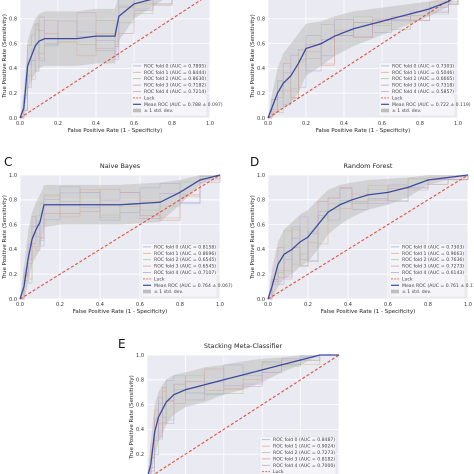 The width and height of the screenshot is (474, 474). I want to click on roc-fold-1-line, so click(244, 414).